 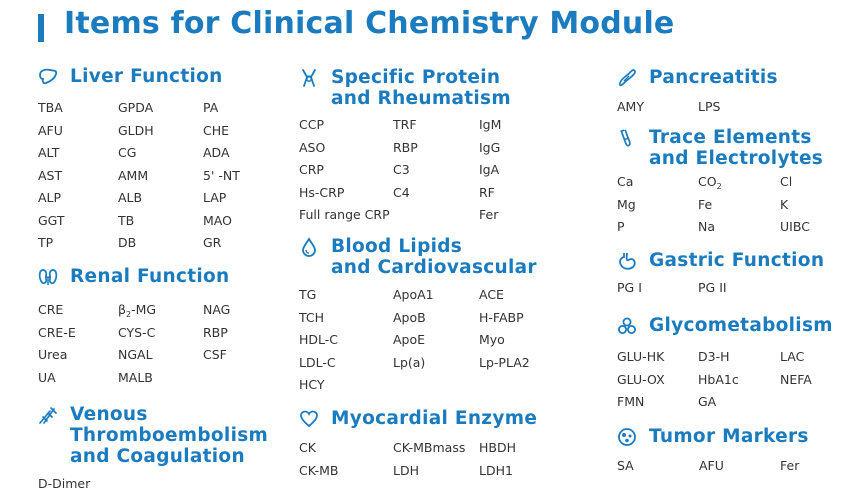 I want to click on test-item: ASO, so click(x=312, y=147).